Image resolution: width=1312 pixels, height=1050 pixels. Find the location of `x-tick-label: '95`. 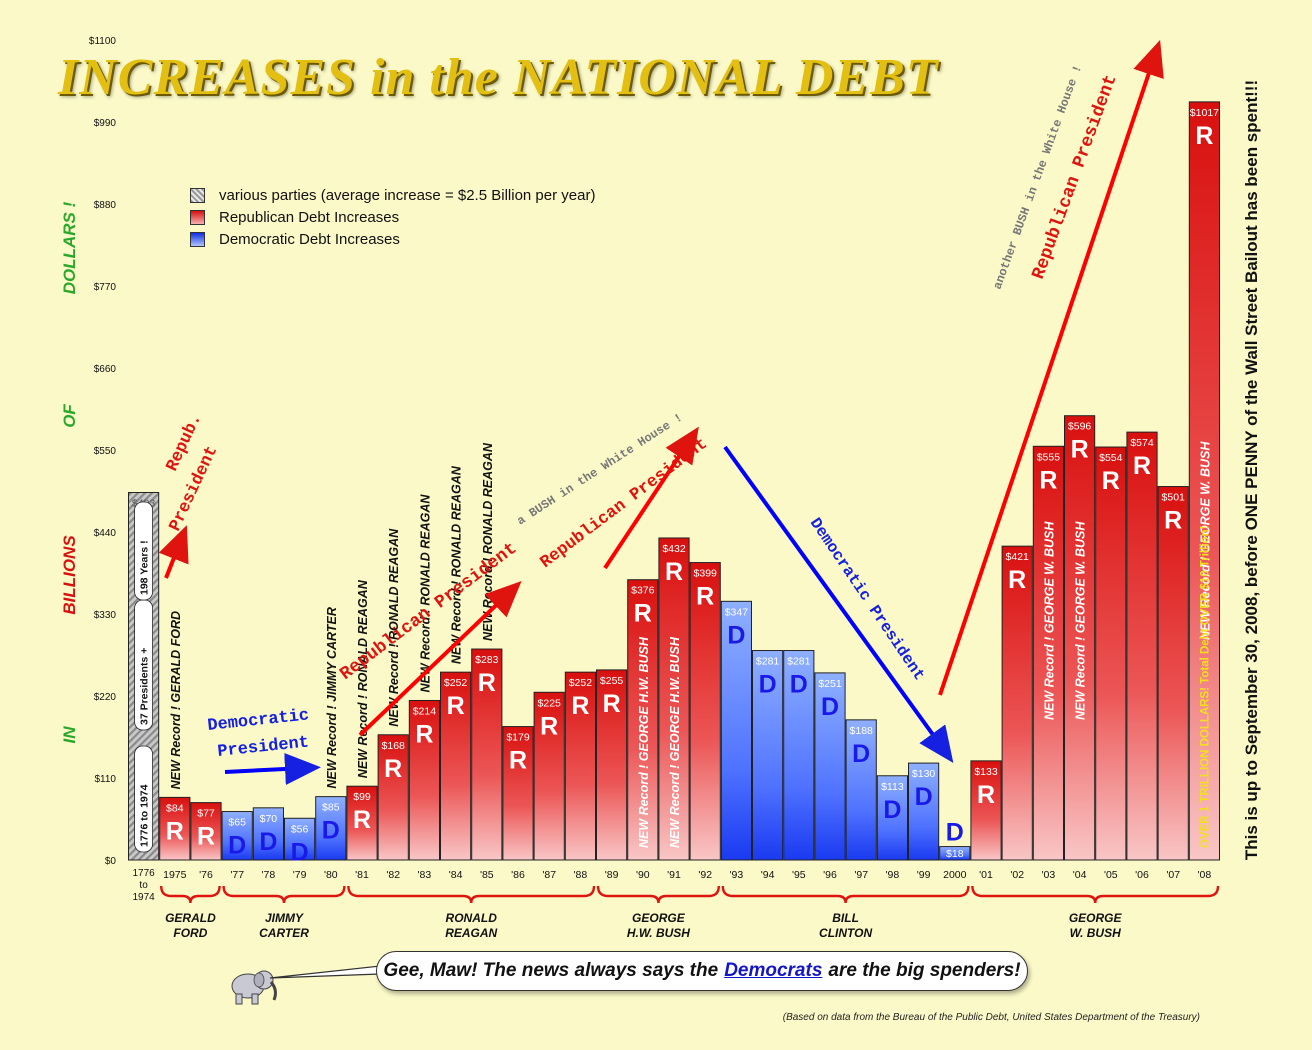

x-tick-label: '95 is located at coordinates (799, 875).